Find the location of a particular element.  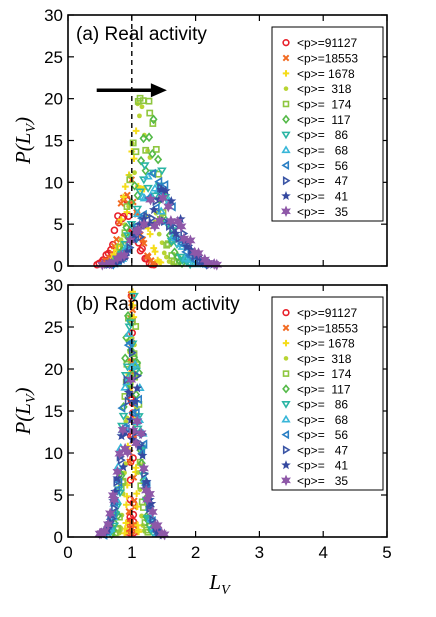

y-tick-label: 30 is located at coordinates (53, 285).